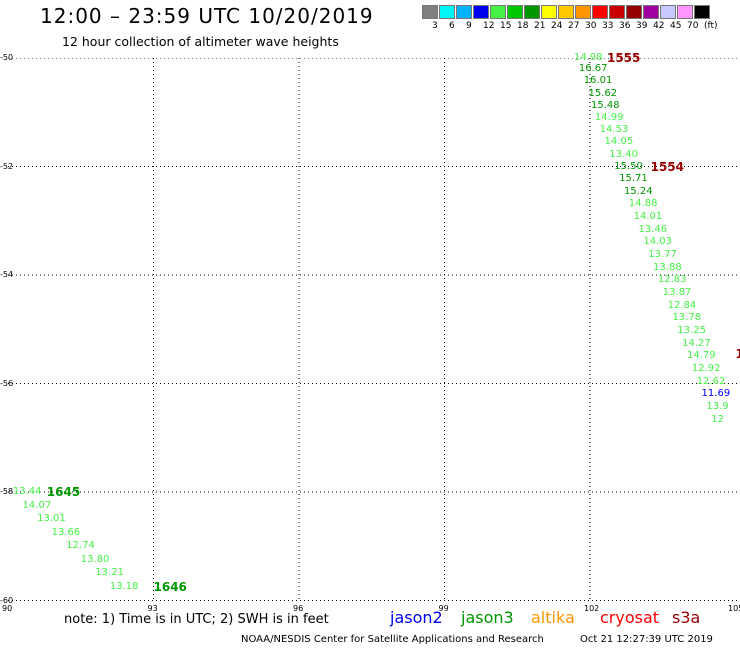  I want to click on wave-height-observation: 15.24, so click(638, 191).